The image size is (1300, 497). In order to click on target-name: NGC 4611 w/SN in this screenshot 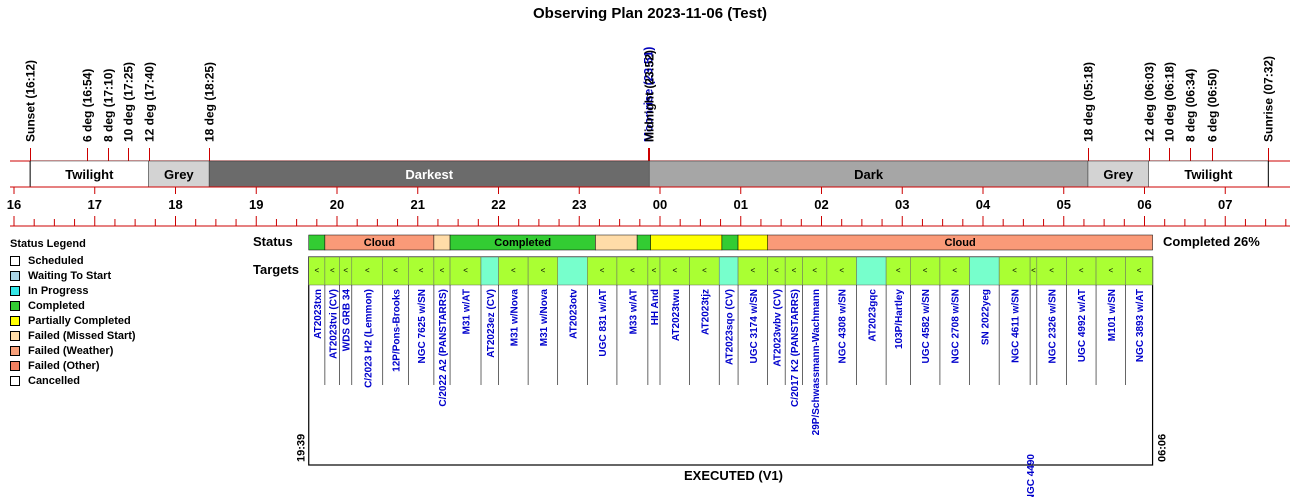, I will do `click(1016, 326)`.